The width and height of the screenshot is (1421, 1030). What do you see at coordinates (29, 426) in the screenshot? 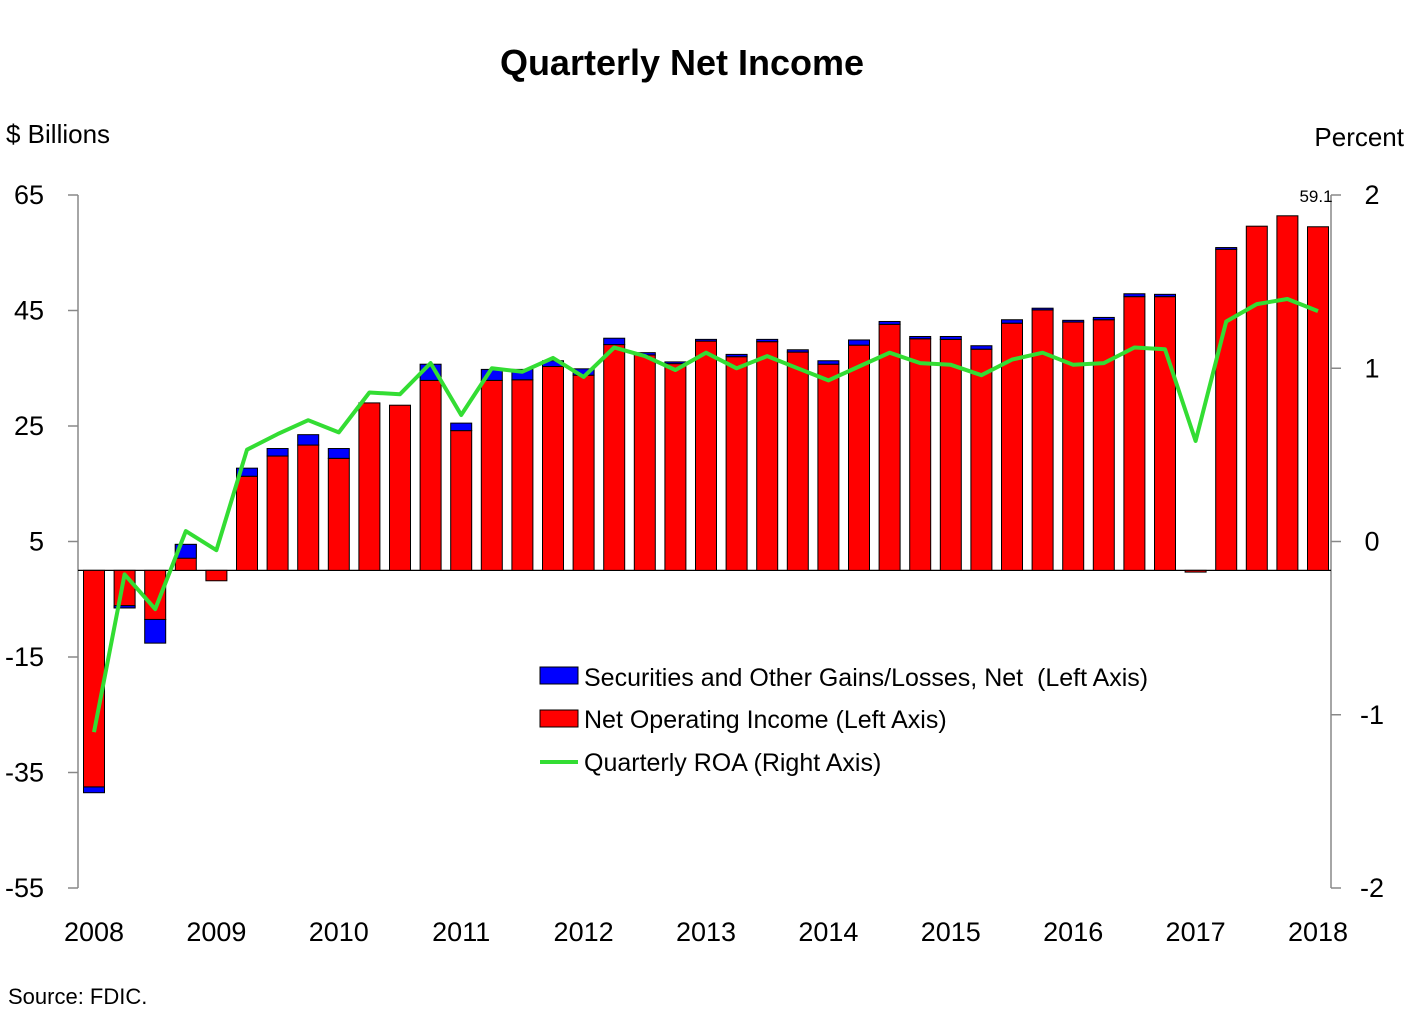
I see `left-tick-label: 25` at bounding box center [29, 426].